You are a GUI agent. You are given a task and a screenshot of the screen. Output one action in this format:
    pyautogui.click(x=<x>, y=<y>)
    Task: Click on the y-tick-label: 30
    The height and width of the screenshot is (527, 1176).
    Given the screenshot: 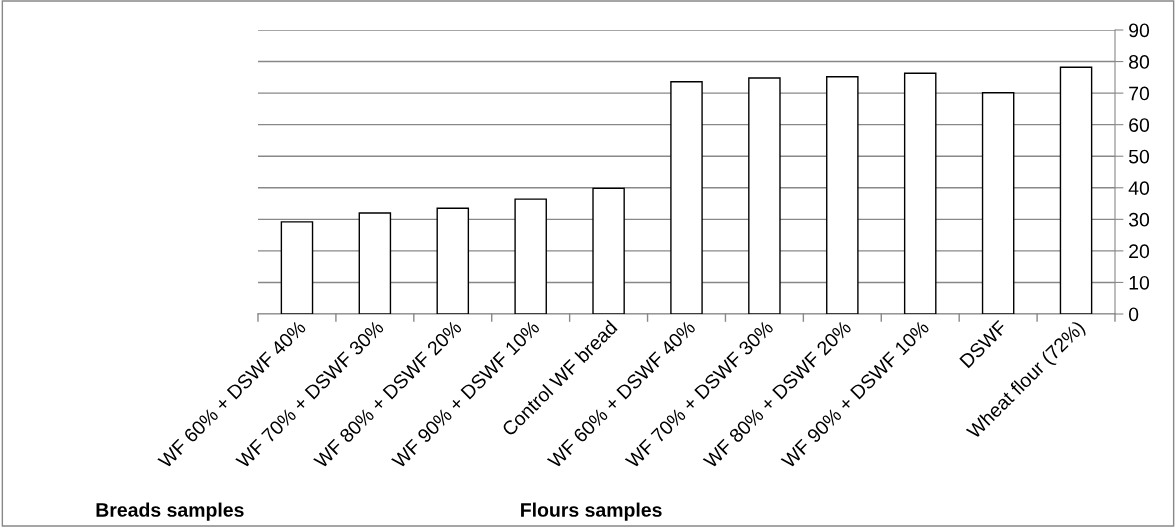 What is the action you would take?
    pyautogui.click(x=1139, y=219)
    